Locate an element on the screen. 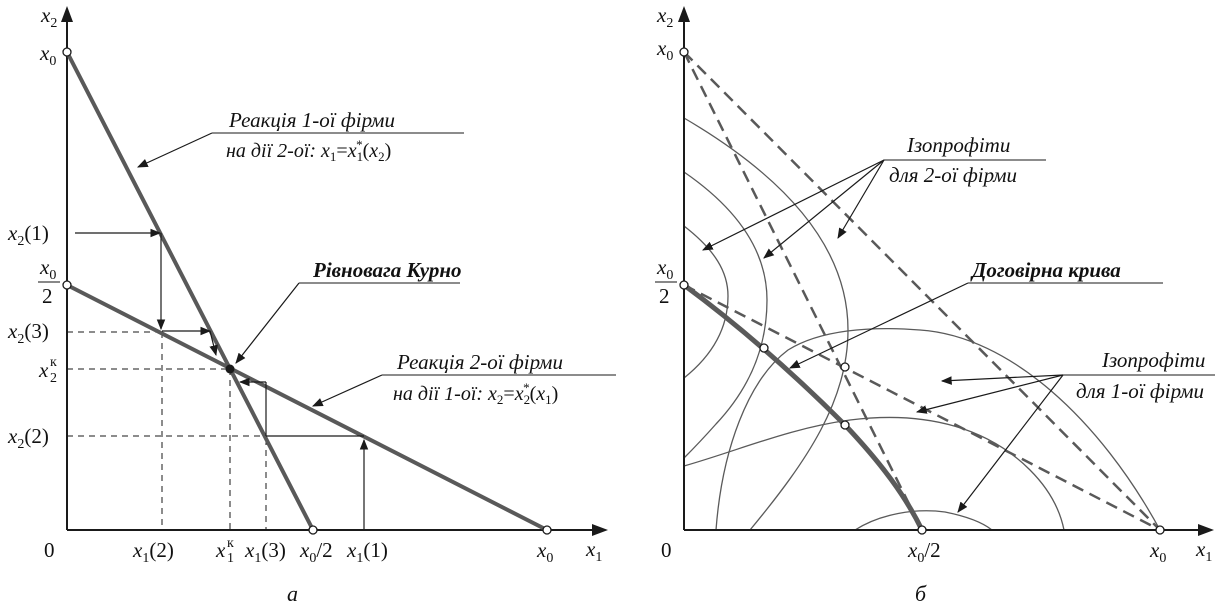  point-b-x0-half-y is located at coordinates (684, 285).